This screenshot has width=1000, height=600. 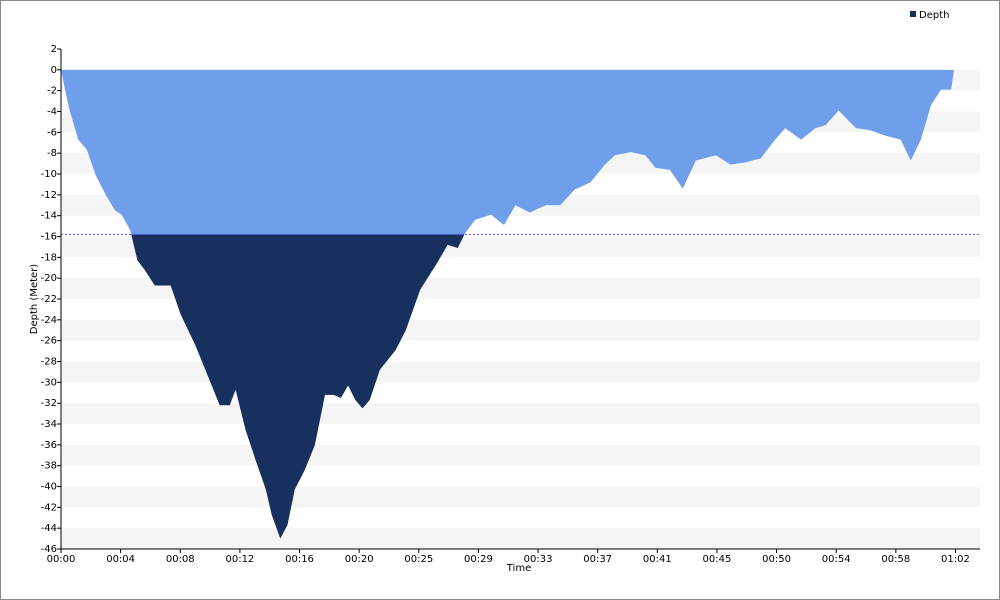 What do you see at coordinates (359, 559) in the screenshot?
I see `x-tick-label: 00:20` at bounding box center [359, 559].